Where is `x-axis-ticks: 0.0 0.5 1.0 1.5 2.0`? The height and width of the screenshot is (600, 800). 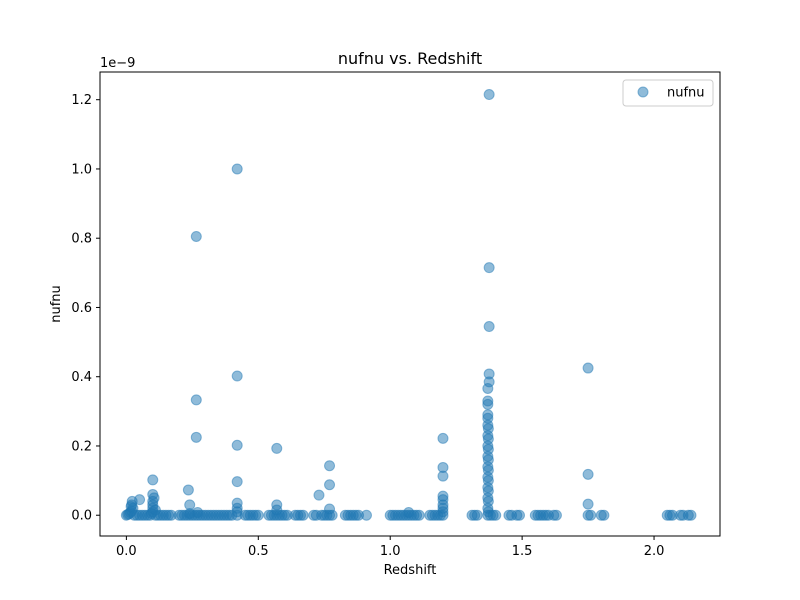 x-axis-ticks: 0.0 0.5 1.0 1.5 2.0 is located at coordinates (390, 547).